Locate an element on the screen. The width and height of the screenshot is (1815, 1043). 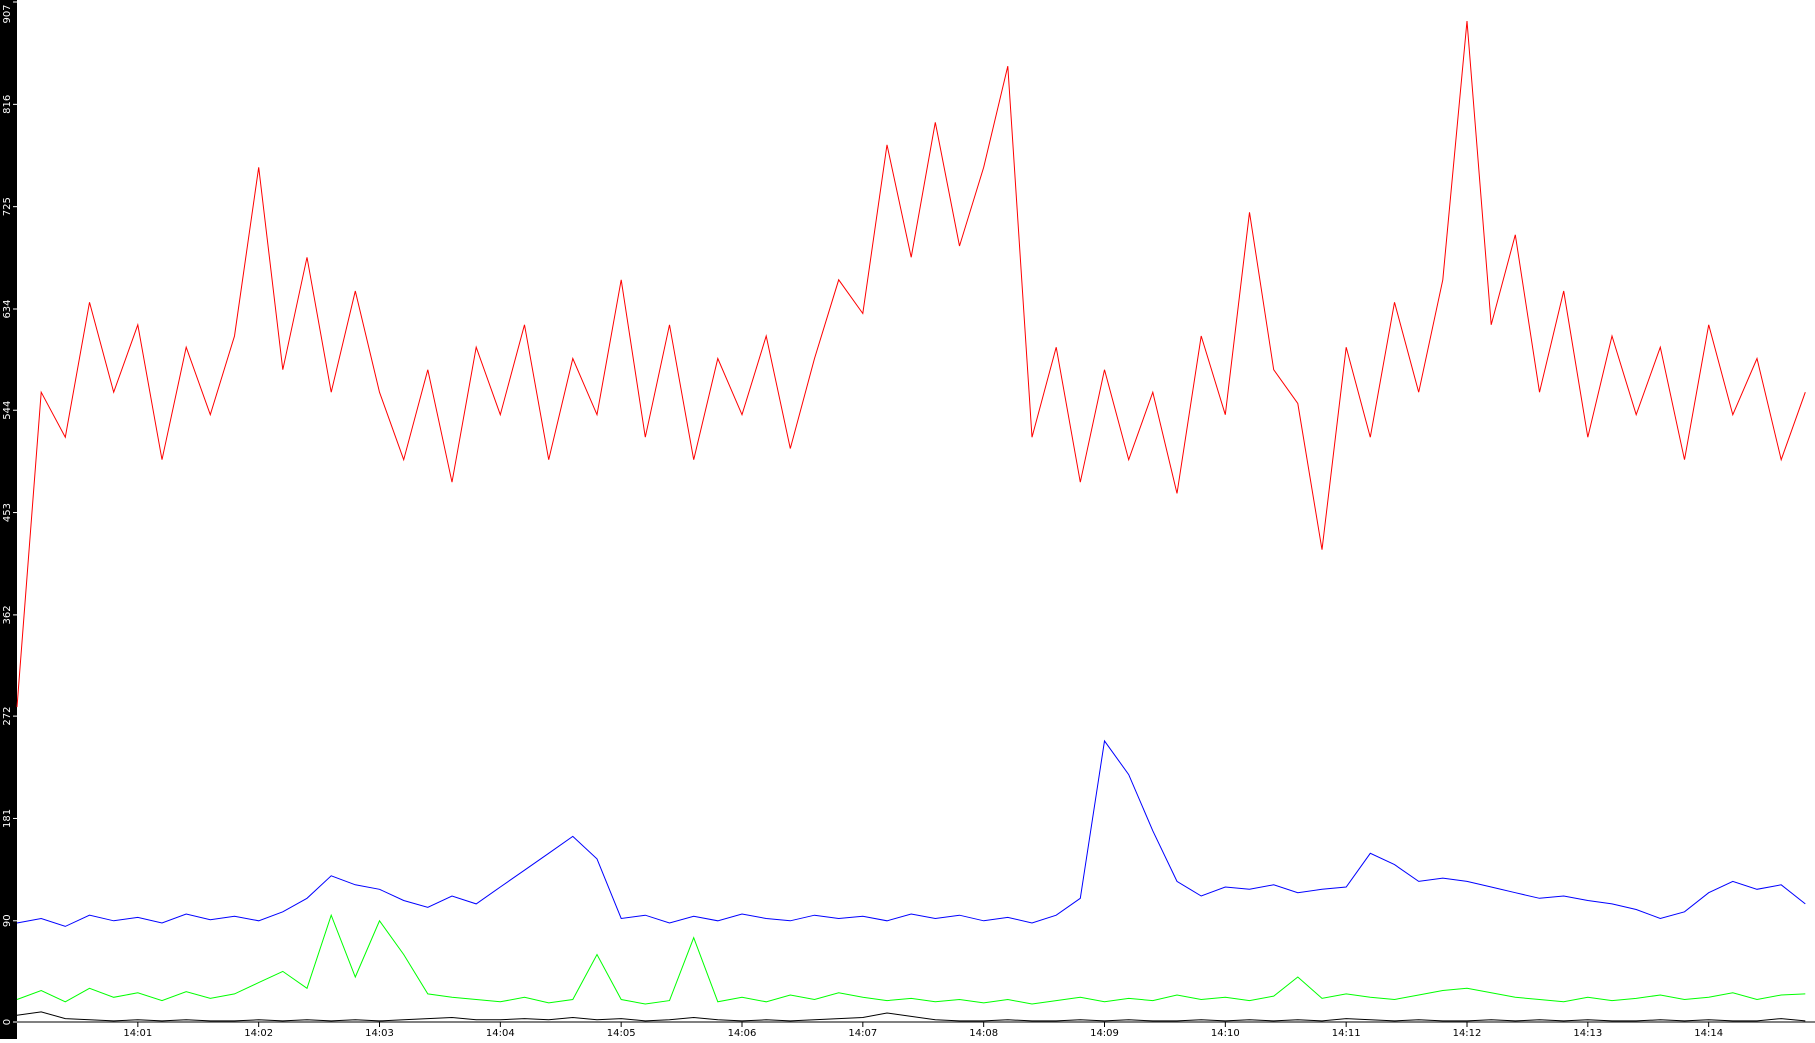
x-tick-label: 14:05 is located at coordinates (621, 1033).